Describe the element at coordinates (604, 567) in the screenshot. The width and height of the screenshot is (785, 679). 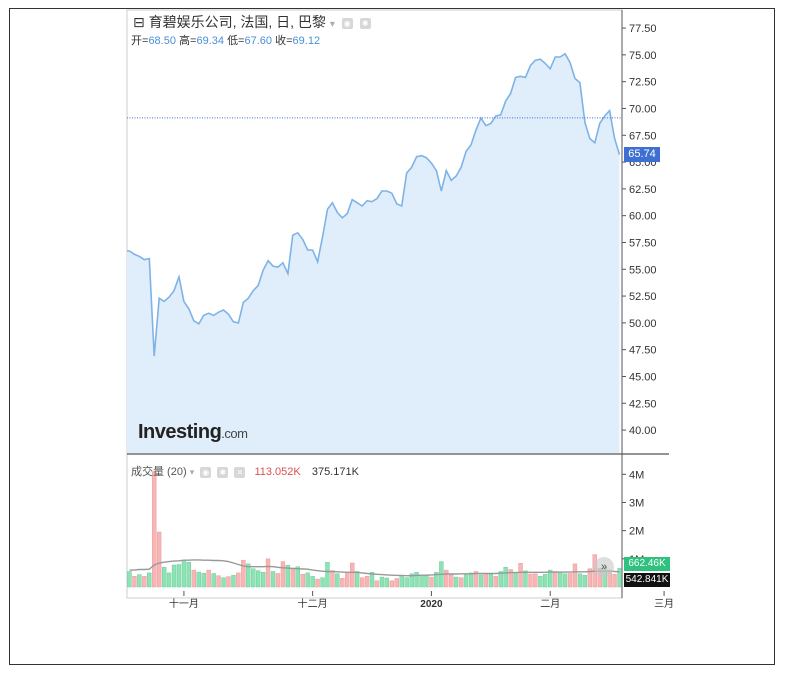
I see `scroll-forward-button: »` at that location.